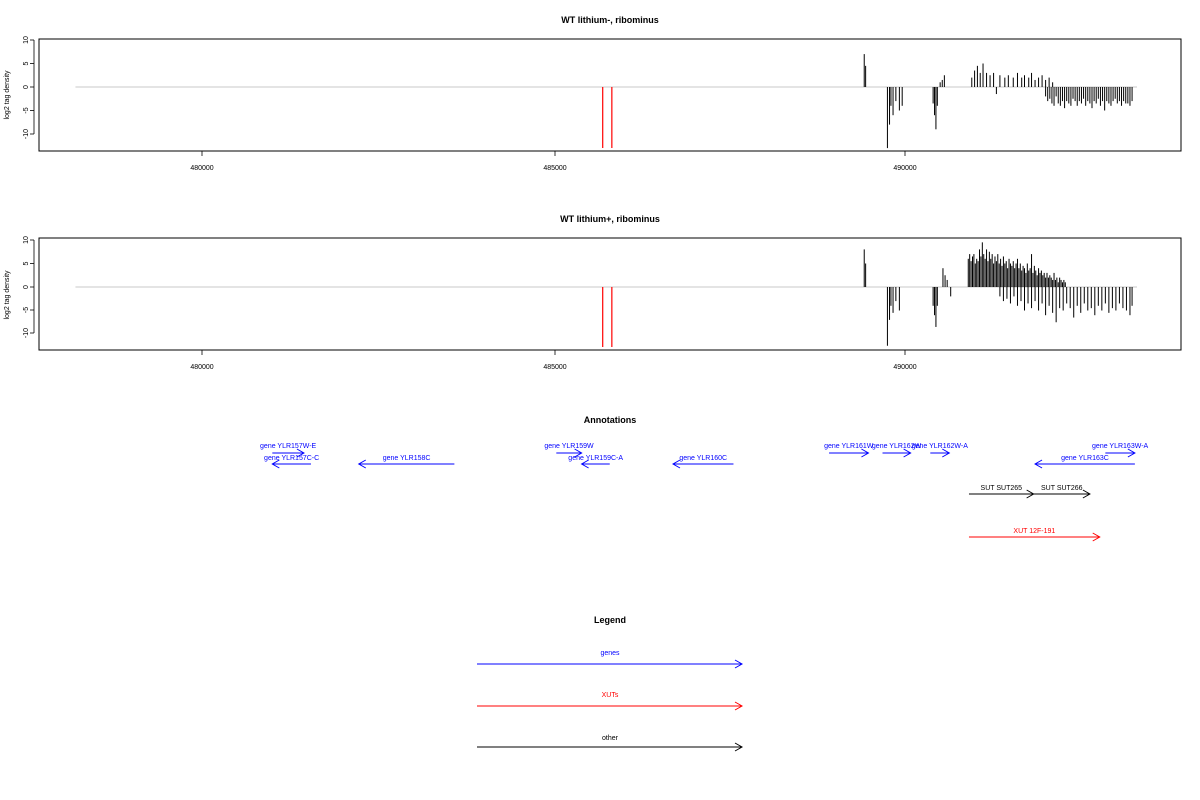  I want to click on feature-label: gene YLR162W, so click(897, 446).